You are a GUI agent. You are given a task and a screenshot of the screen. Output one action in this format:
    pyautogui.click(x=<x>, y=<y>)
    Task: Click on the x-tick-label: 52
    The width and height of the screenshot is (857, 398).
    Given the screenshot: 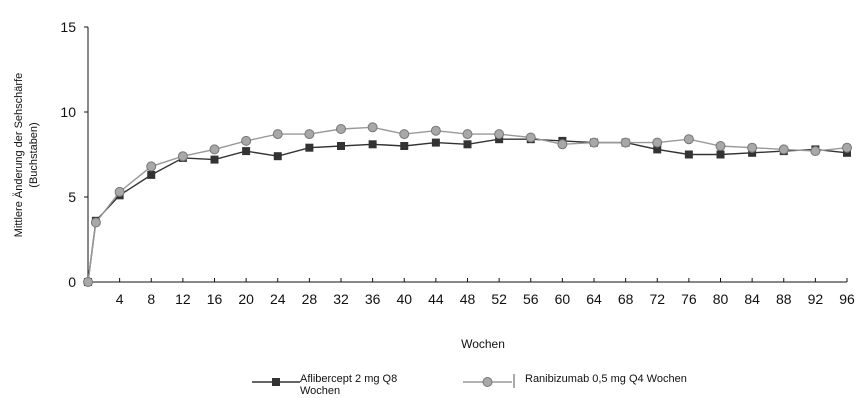 What is the action you would take?
    pyautogui.click(x=499, y=299)
    